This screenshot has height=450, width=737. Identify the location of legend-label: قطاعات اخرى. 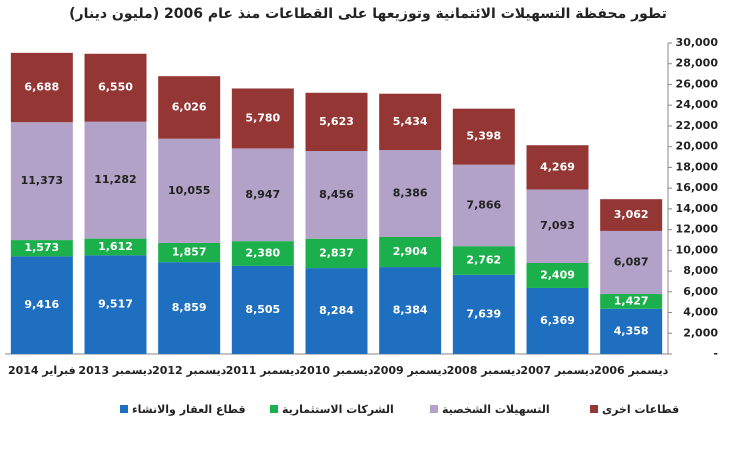
(640, 409).